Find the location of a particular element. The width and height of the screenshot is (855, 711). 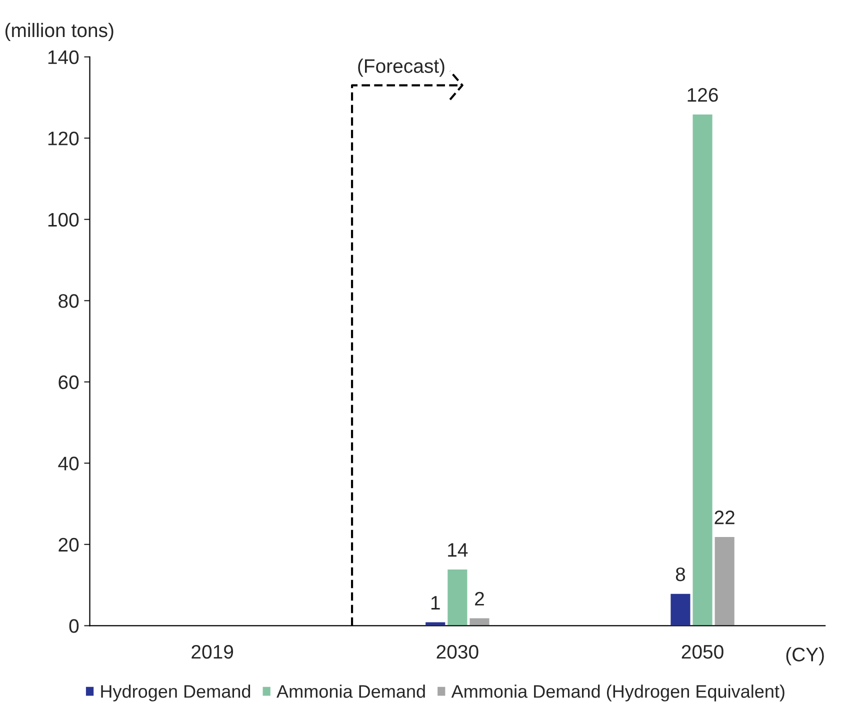

y-tick-label: 40 is located at coordinates (68, 463).